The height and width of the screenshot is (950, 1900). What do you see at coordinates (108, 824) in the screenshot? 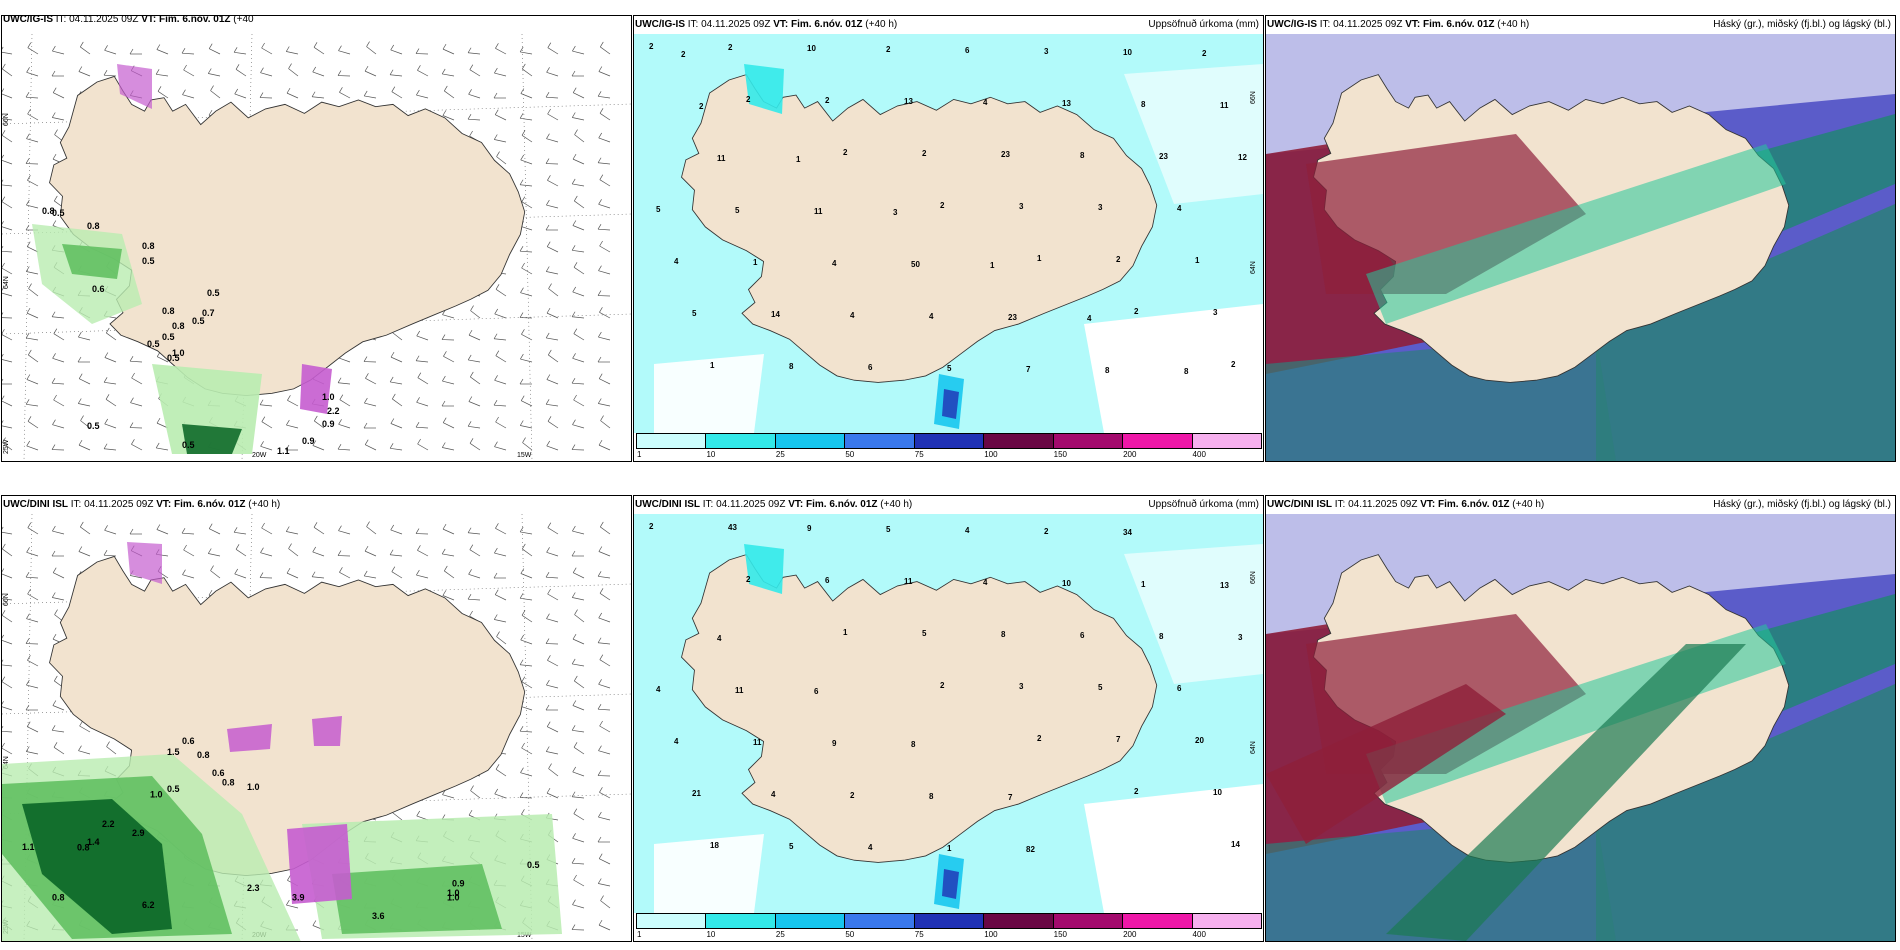
I see `precip-value: 2.2` at bounding box center [108, 824].